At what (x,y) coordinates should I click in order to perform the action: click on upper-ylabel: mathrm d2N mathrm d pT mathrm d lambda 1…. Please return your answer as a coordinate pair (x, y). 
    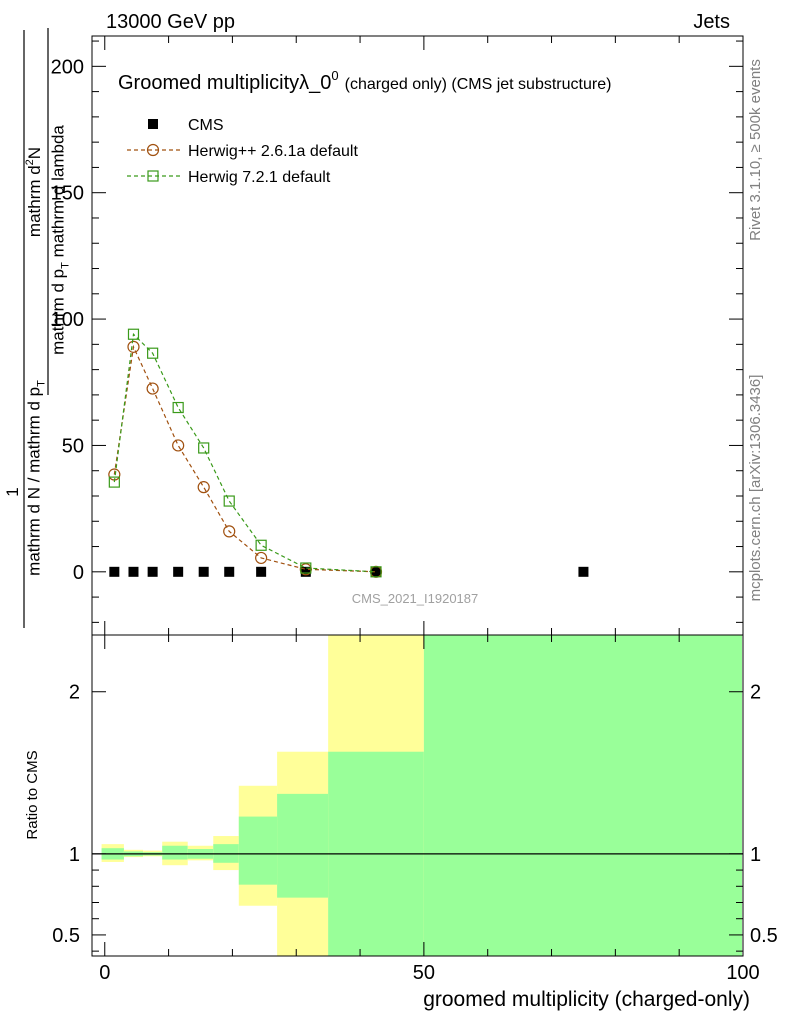
    Looking at the image, I should click on (37, 328).